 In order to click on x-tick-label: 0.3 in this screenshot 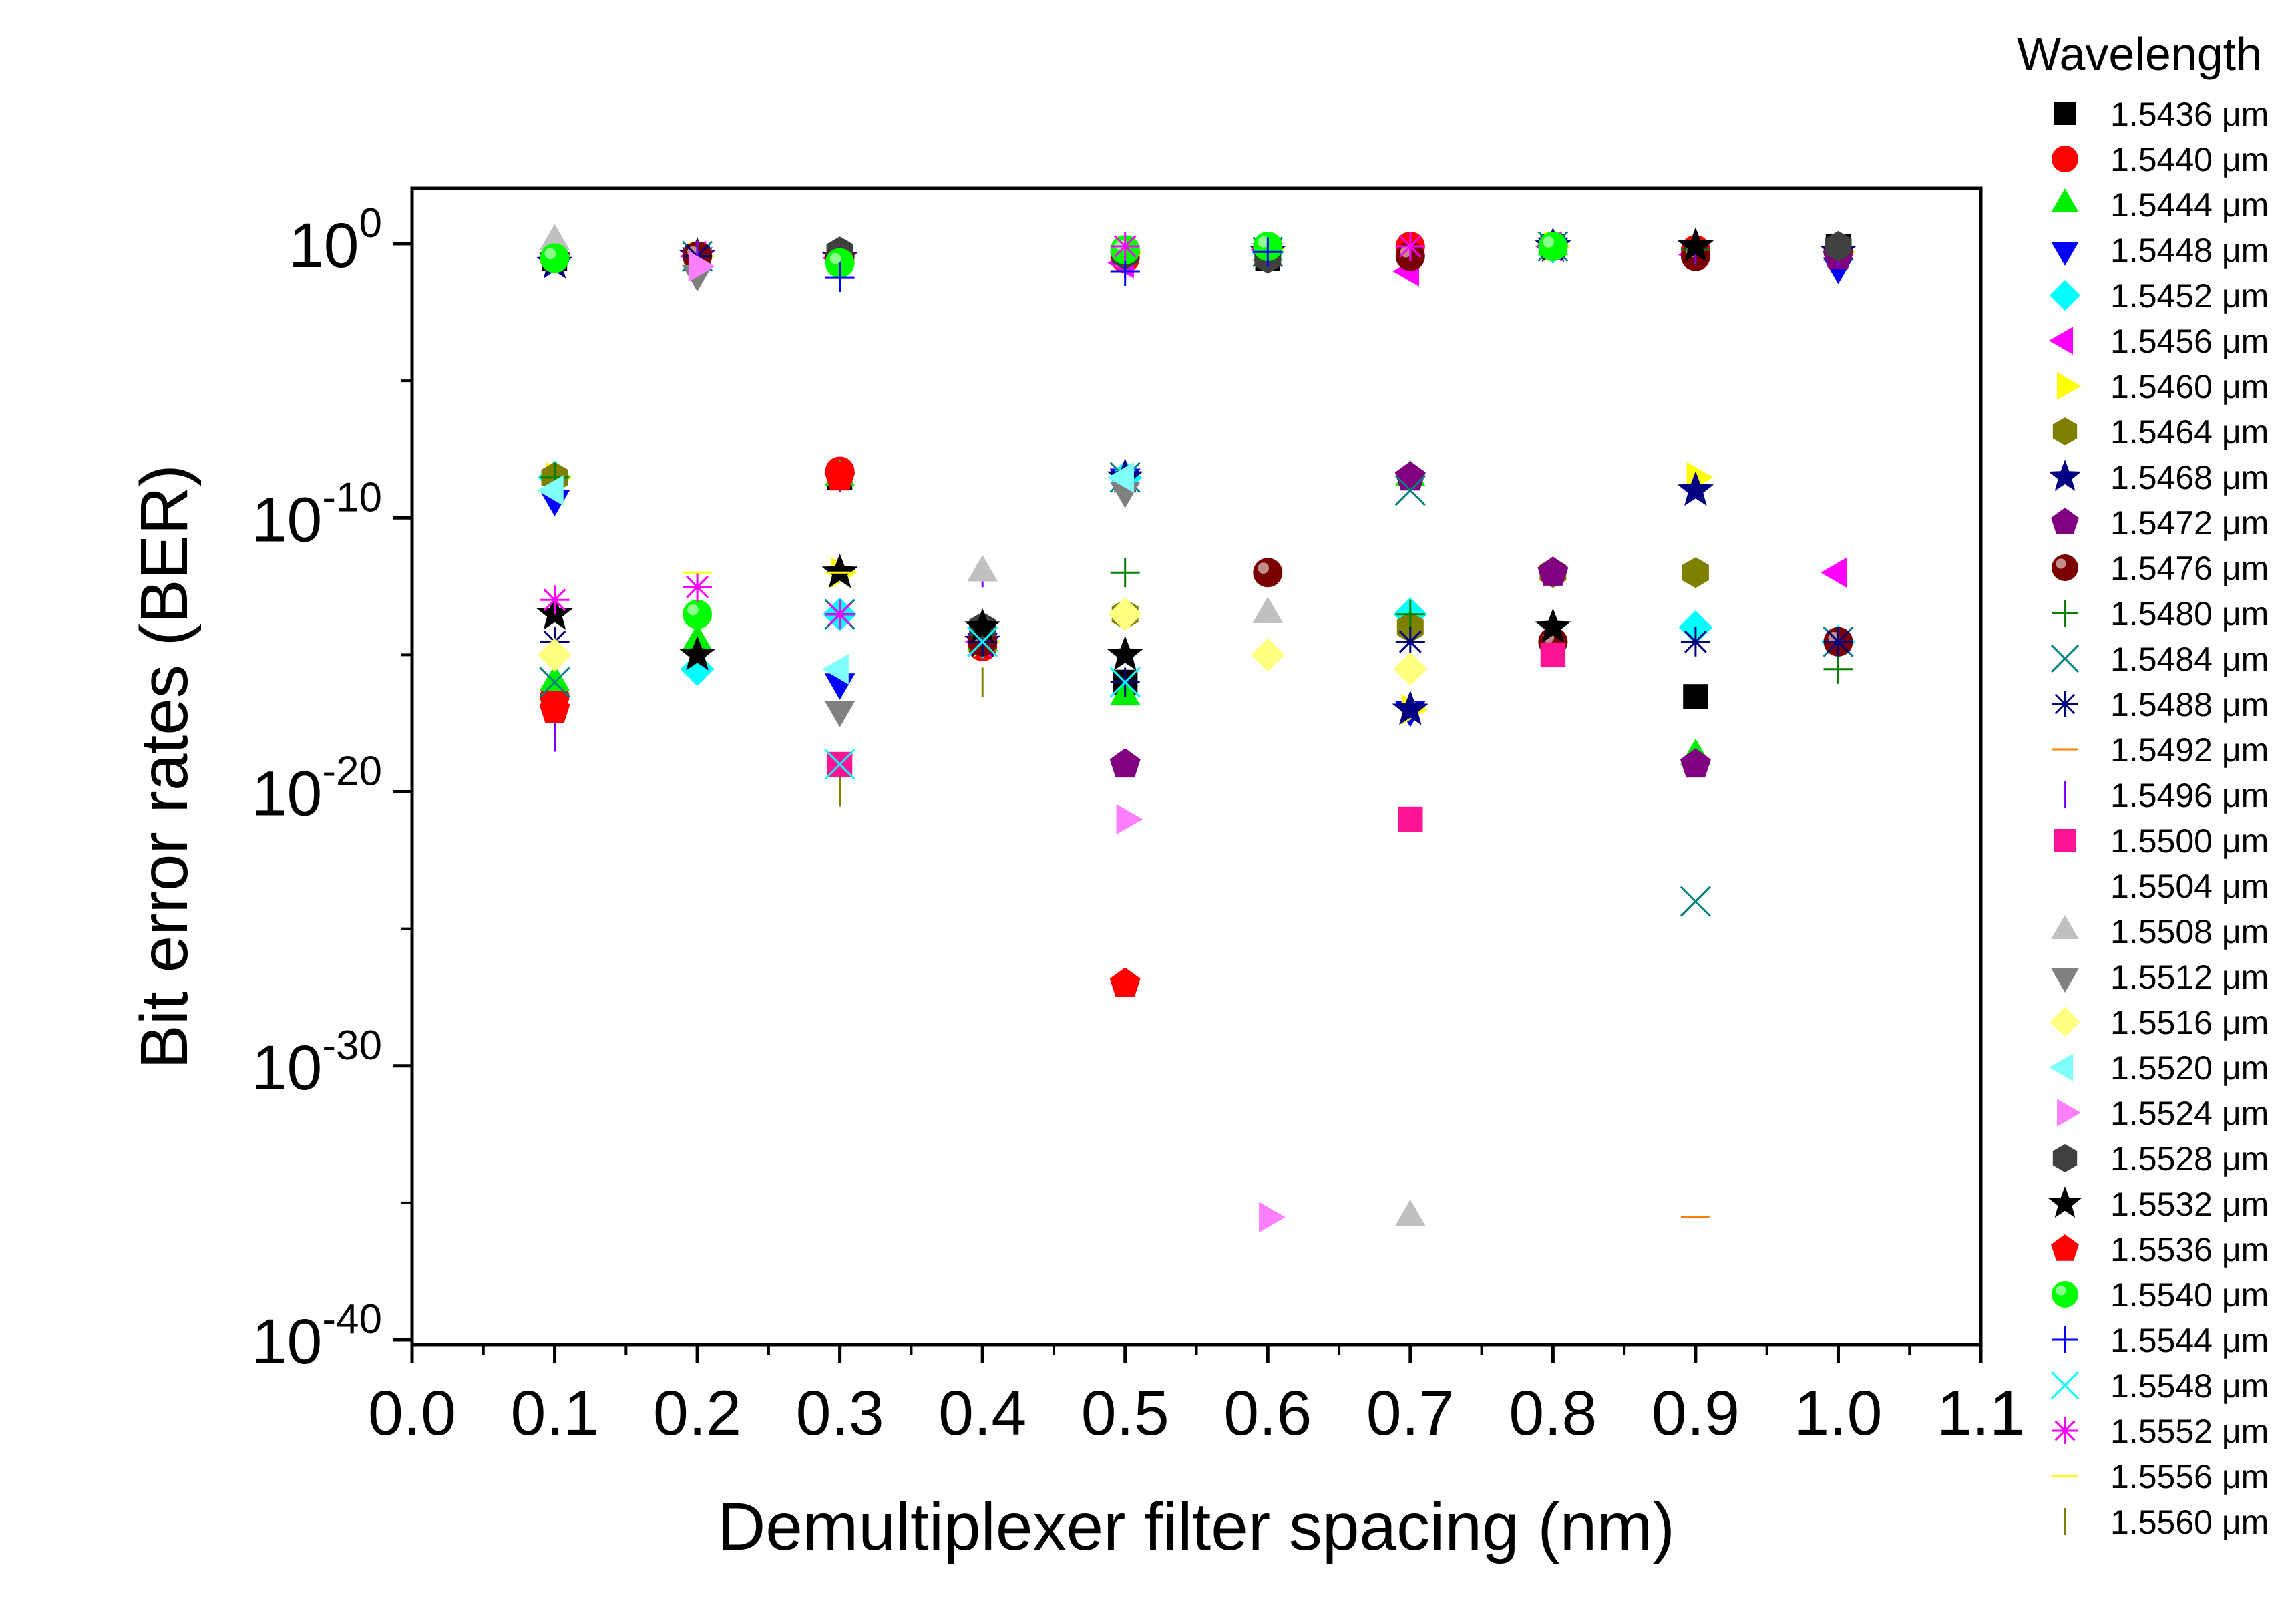, I will do `click(840, 1413)`.